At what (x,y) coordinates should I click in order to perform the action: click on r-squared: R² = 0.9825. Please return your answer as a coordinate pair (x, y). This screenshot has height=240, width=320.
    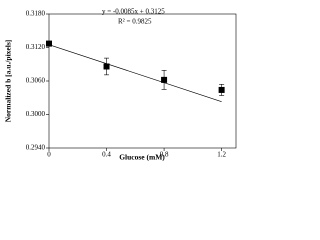
    Looking at the image, I should click on (135, 22).